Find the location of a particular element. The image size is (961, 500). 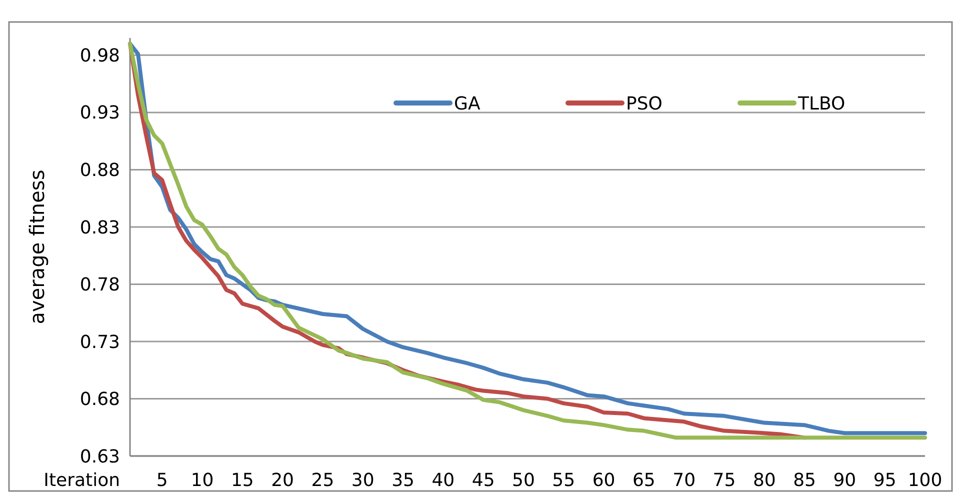

x-tick-label: 55 is located at coordinates (564, 480).